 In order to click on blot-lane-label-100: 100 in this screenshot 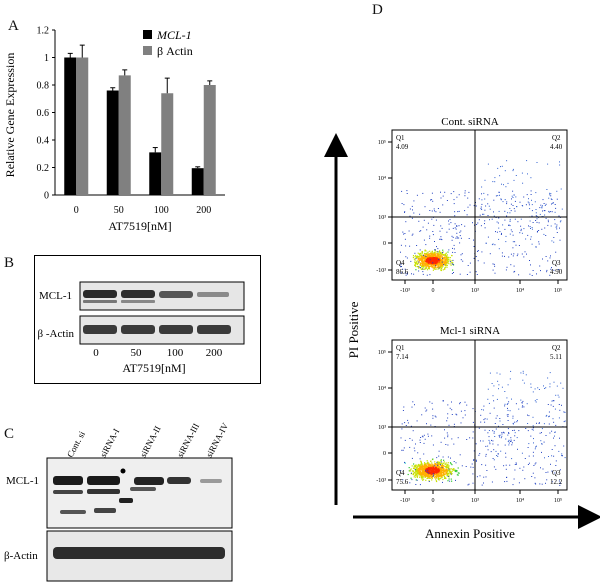, I will do `click(175, 353)`.